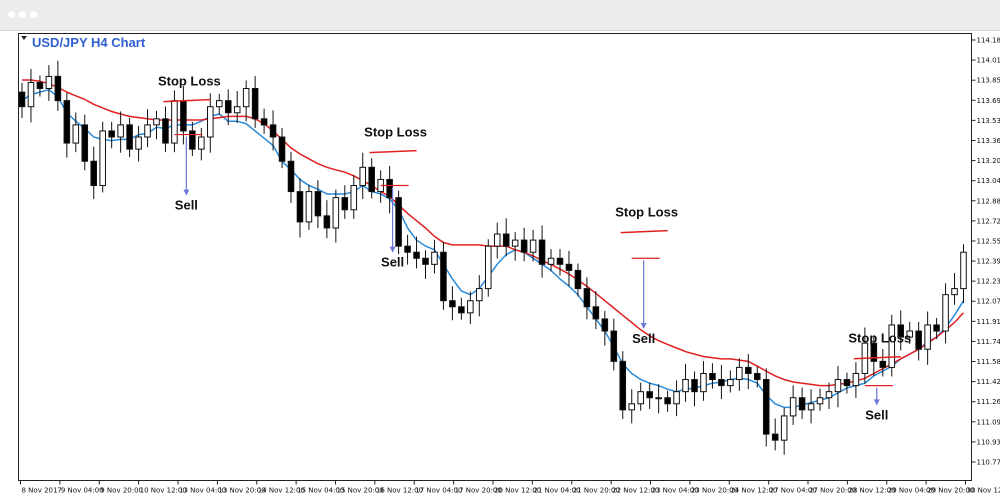 This screenshot has height=500, width=1000. What do you see at coordinates (988, 41) in the screenshot?
I see `y-tick-label: 114.180` at bounding box center [988, 41].